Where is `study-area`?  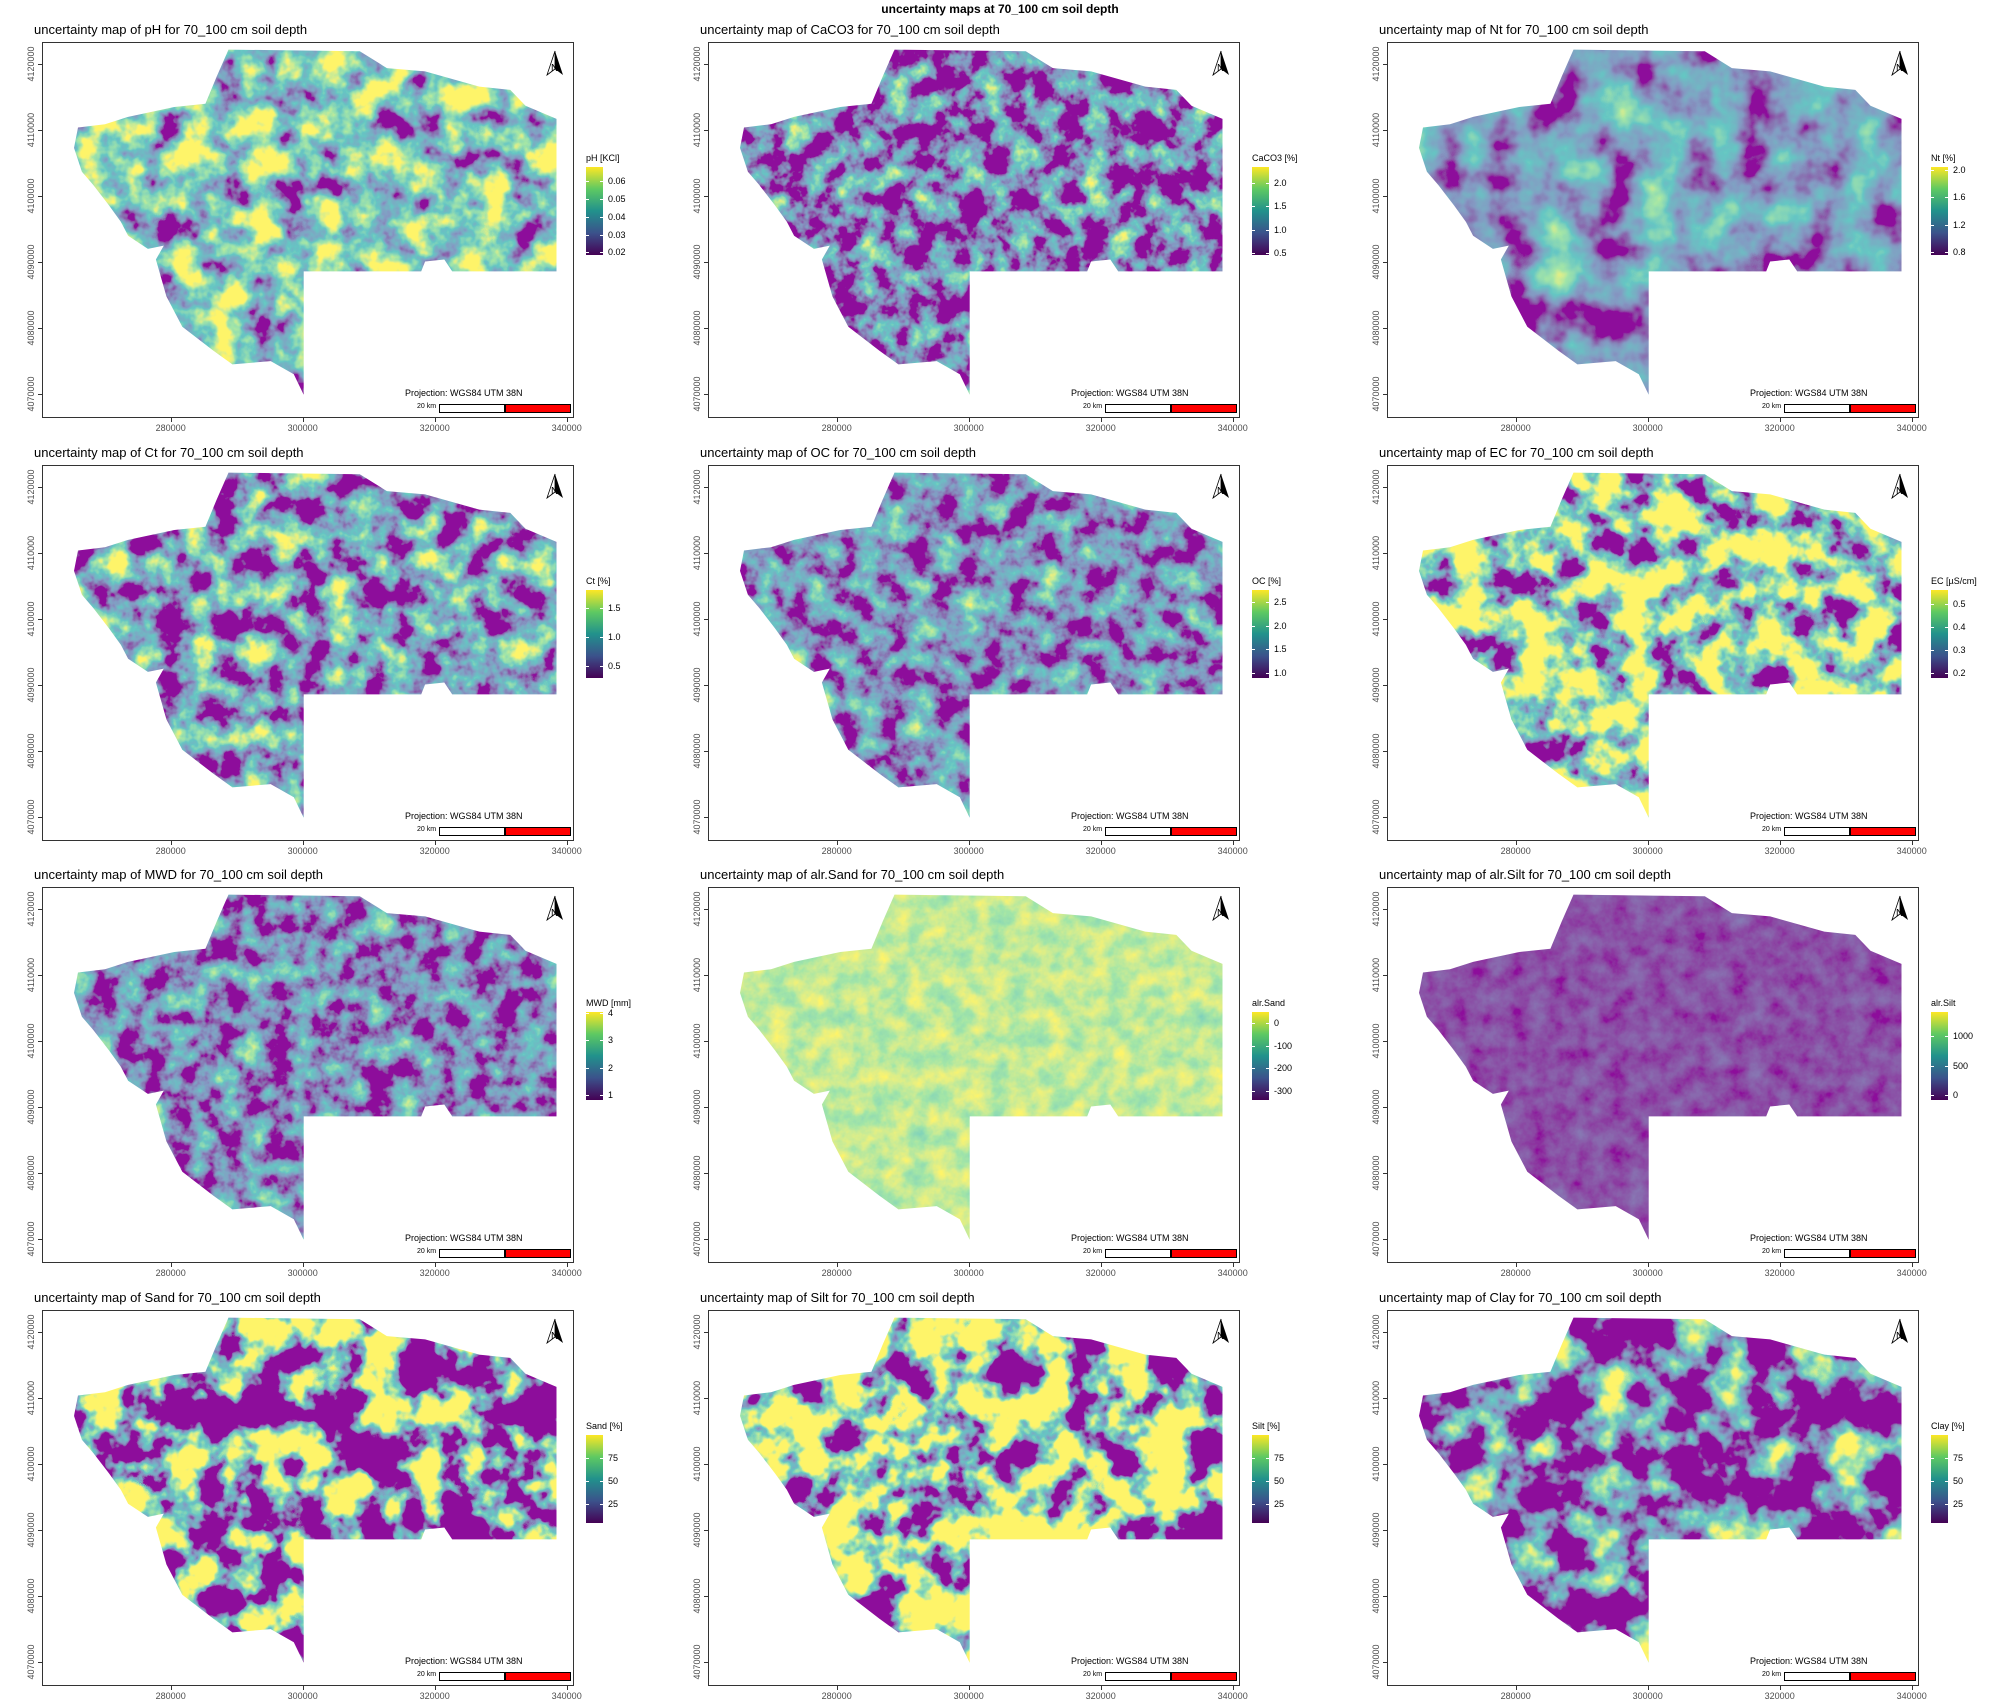
study-area is located at coordinates (315, 645).